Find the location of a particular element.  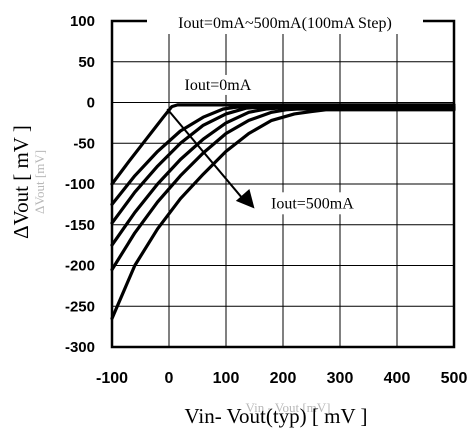

y-tick-label-7: -250 is located at coordinates (80, 306).